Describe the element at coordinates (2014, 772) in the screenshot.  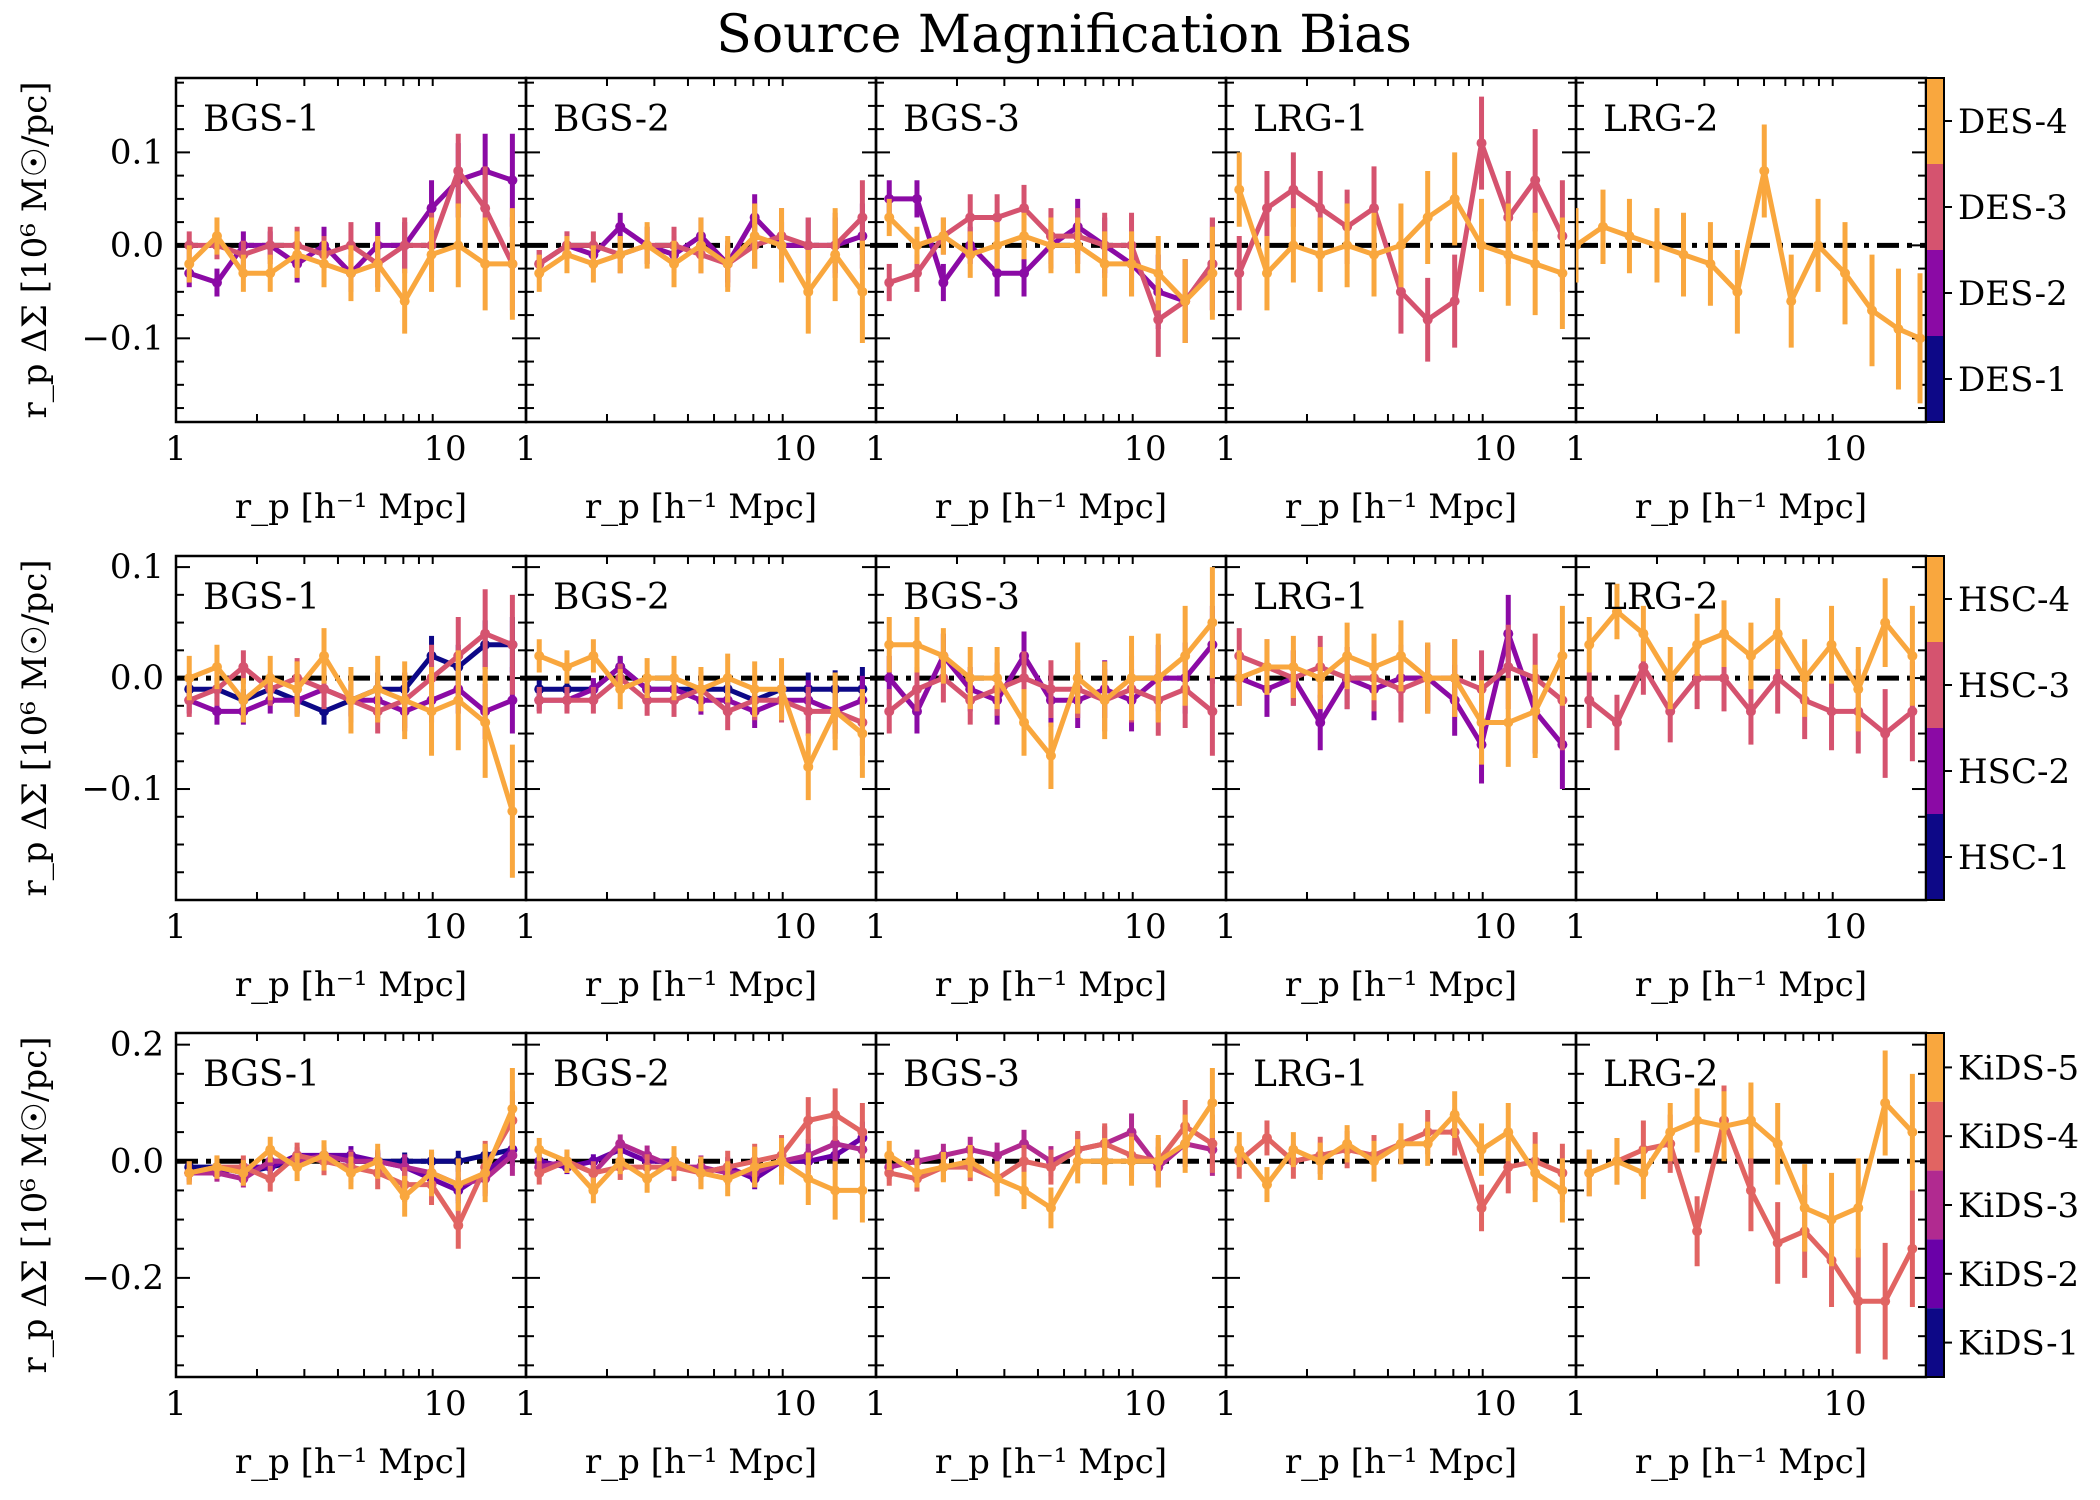
I see `colorbar-label: HSC-2` at that location.